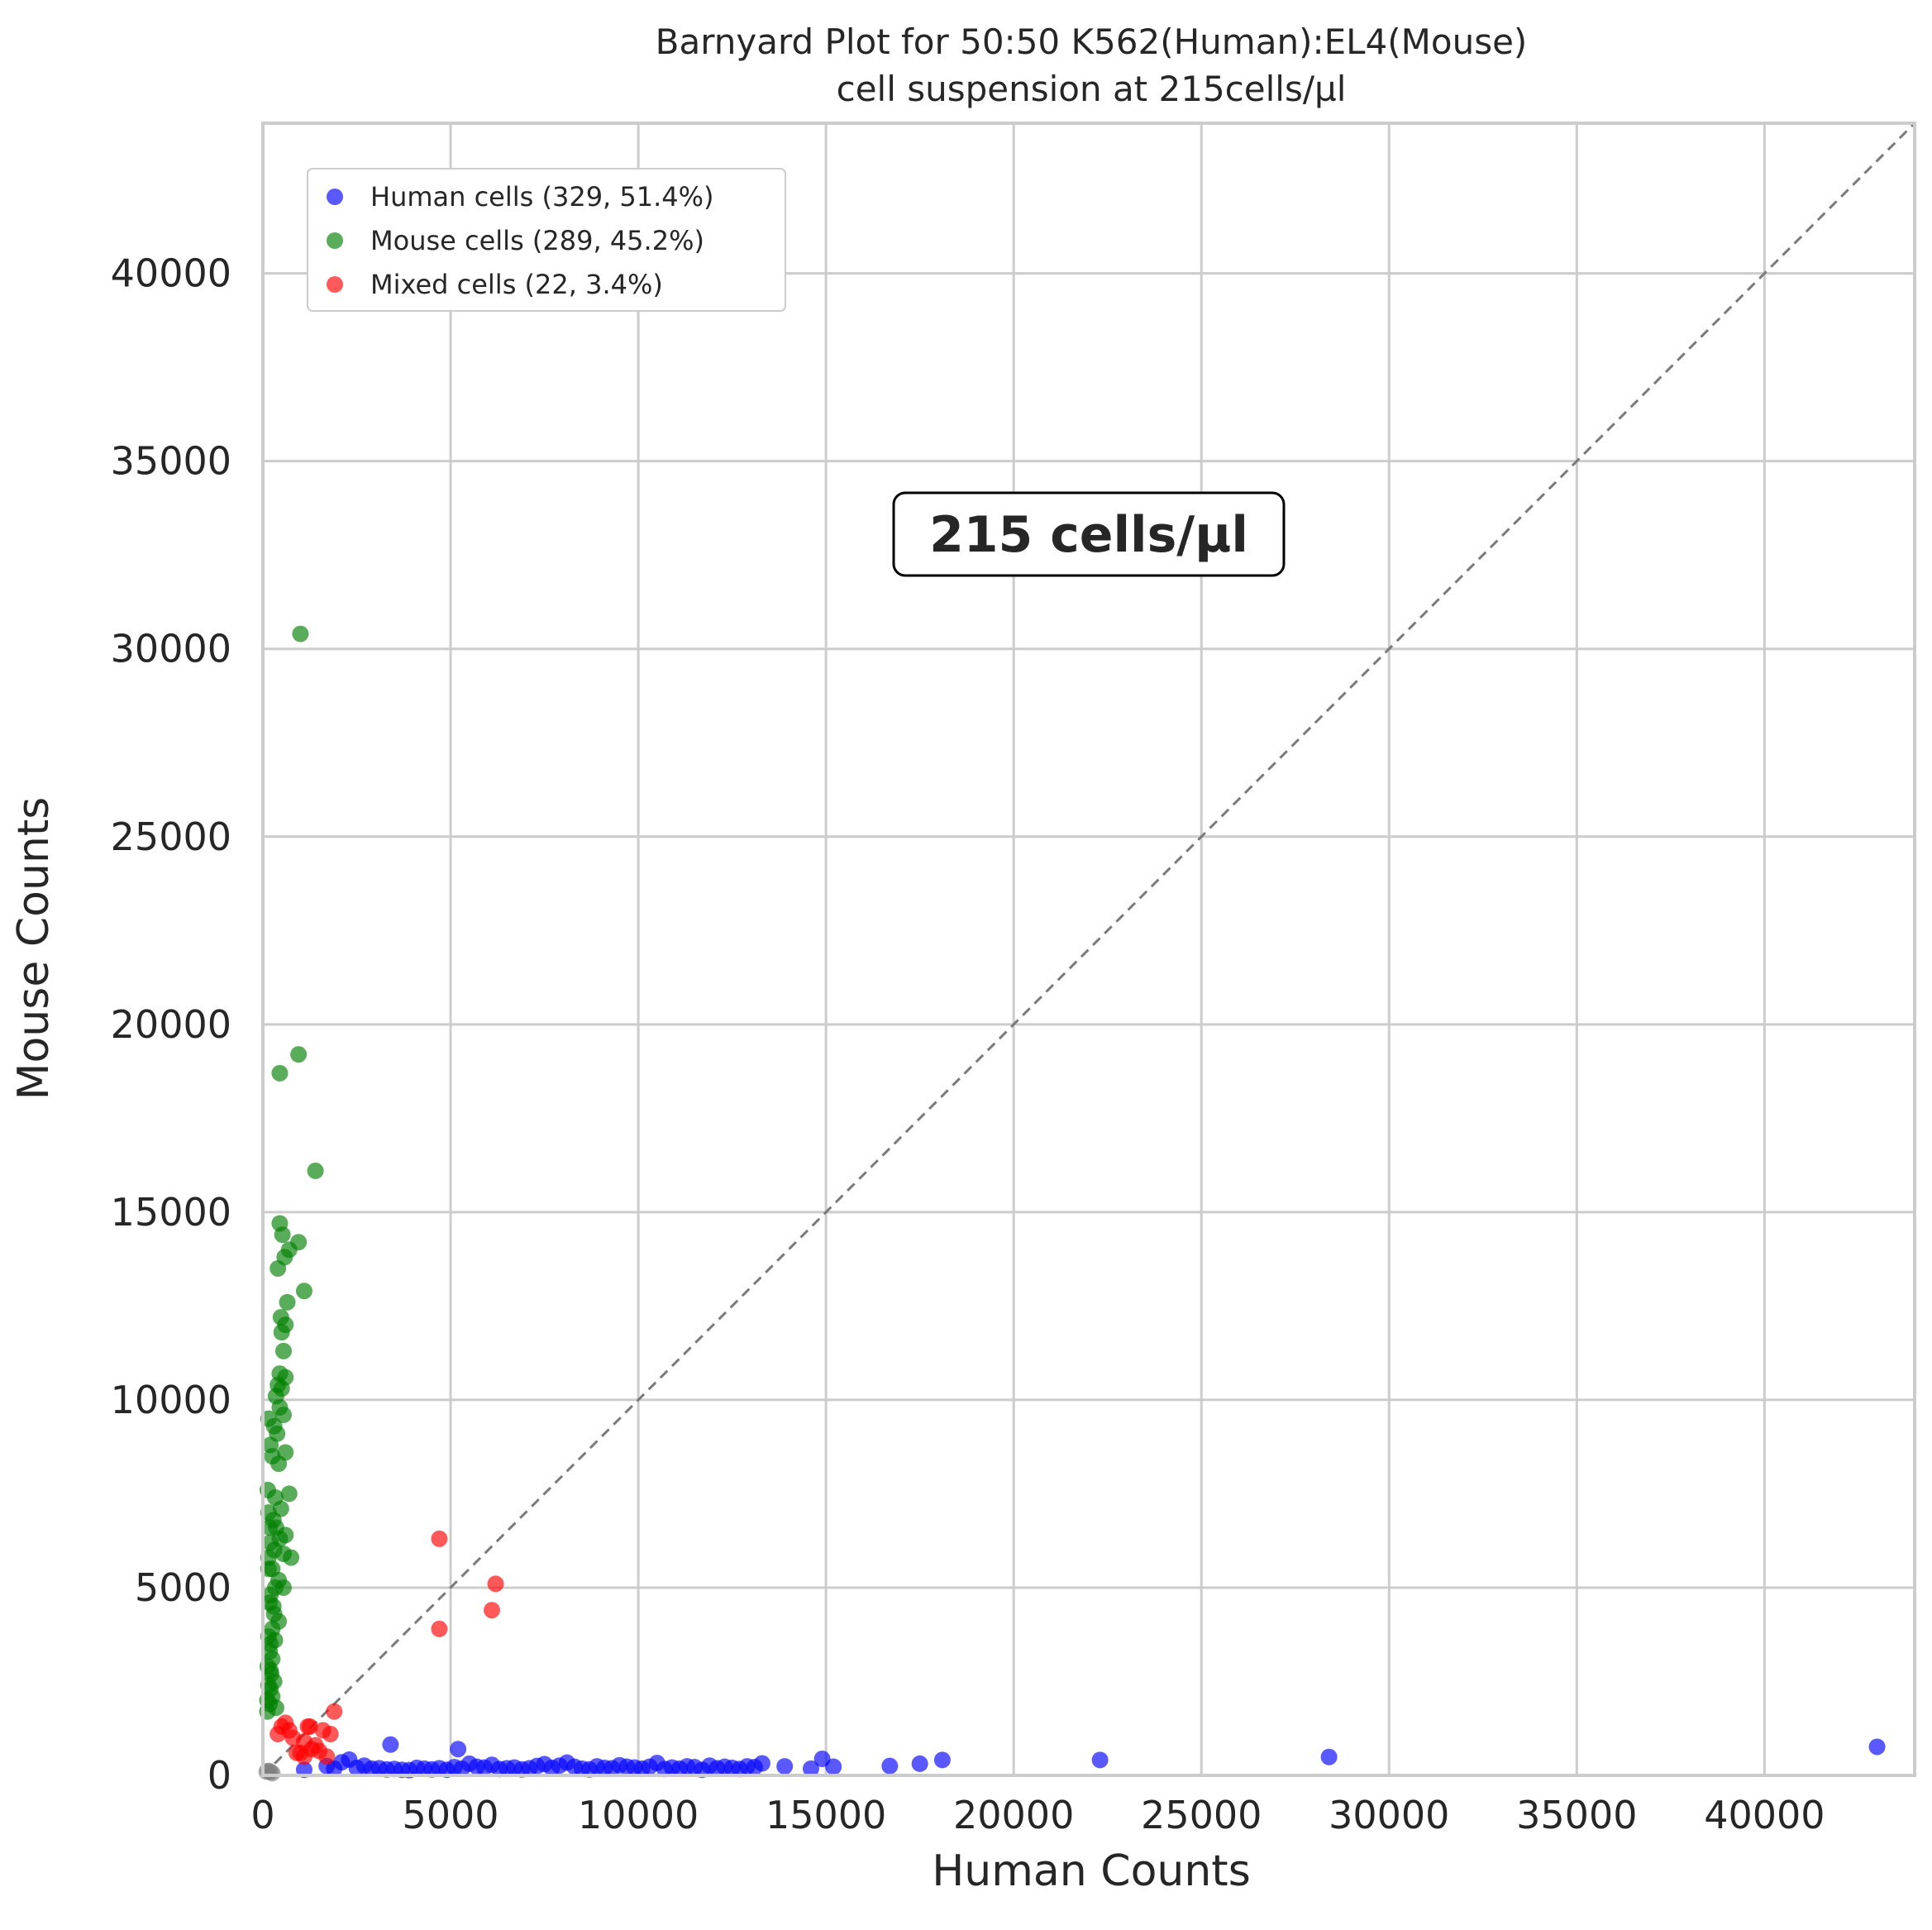  What do you see at coordinates (171, 649) in the screenshot?
I see `y-tick-label-6: 30000` at bounding box center [171, 649].